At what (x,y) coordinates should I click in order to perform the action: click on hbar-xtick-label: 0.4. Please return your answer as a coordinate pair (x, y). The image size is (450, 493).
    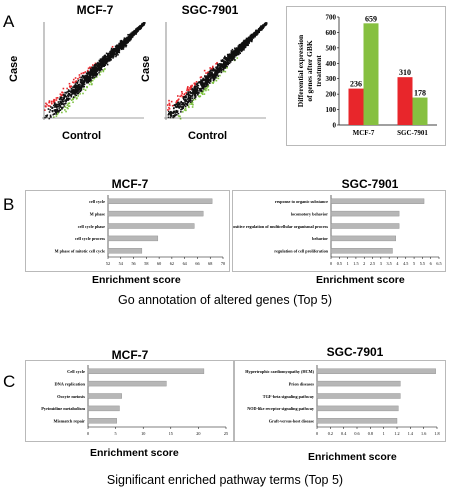
    Looking at the image, I should click on (344, 433).